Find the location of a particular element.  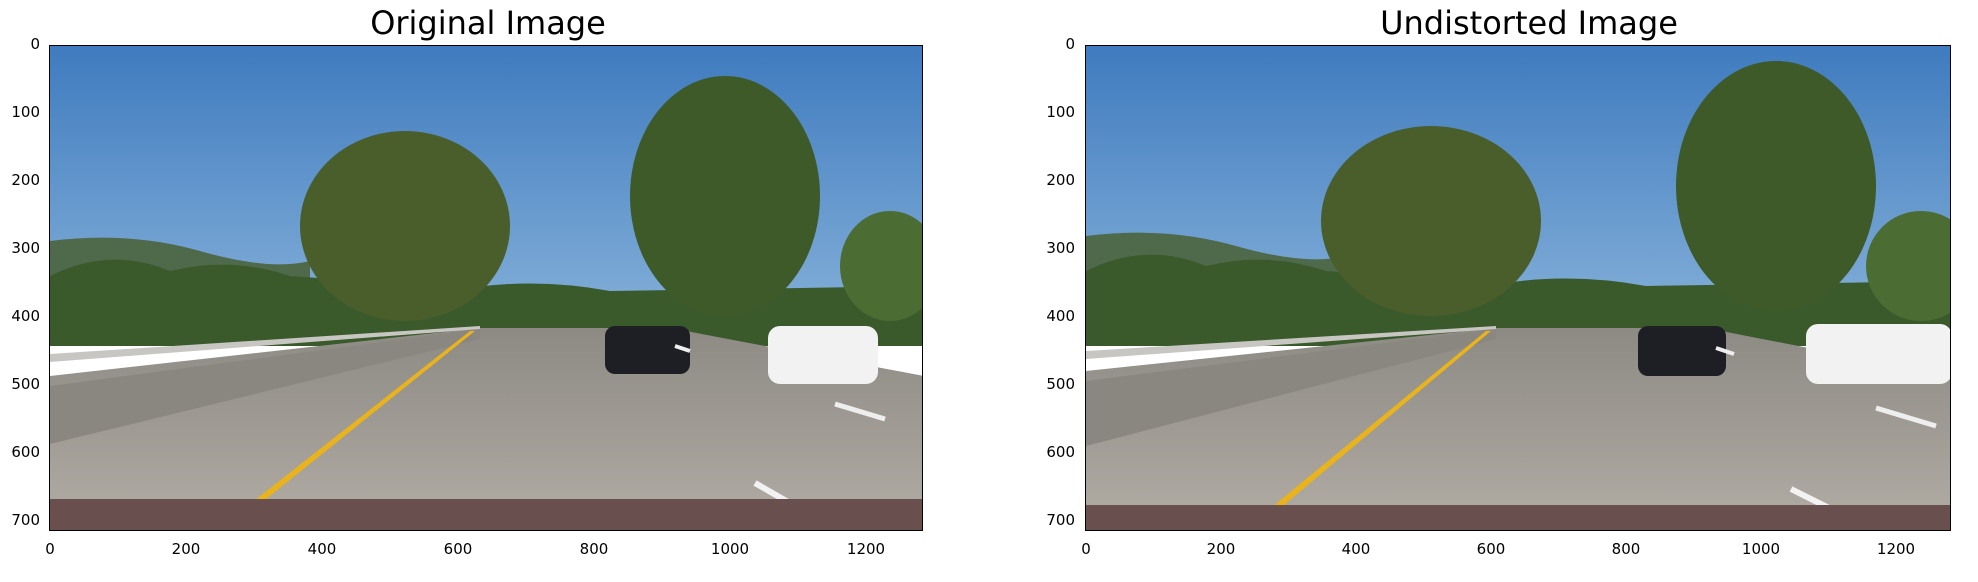

panel-title: Undistorted Image is located at coordinates (1529, 23).